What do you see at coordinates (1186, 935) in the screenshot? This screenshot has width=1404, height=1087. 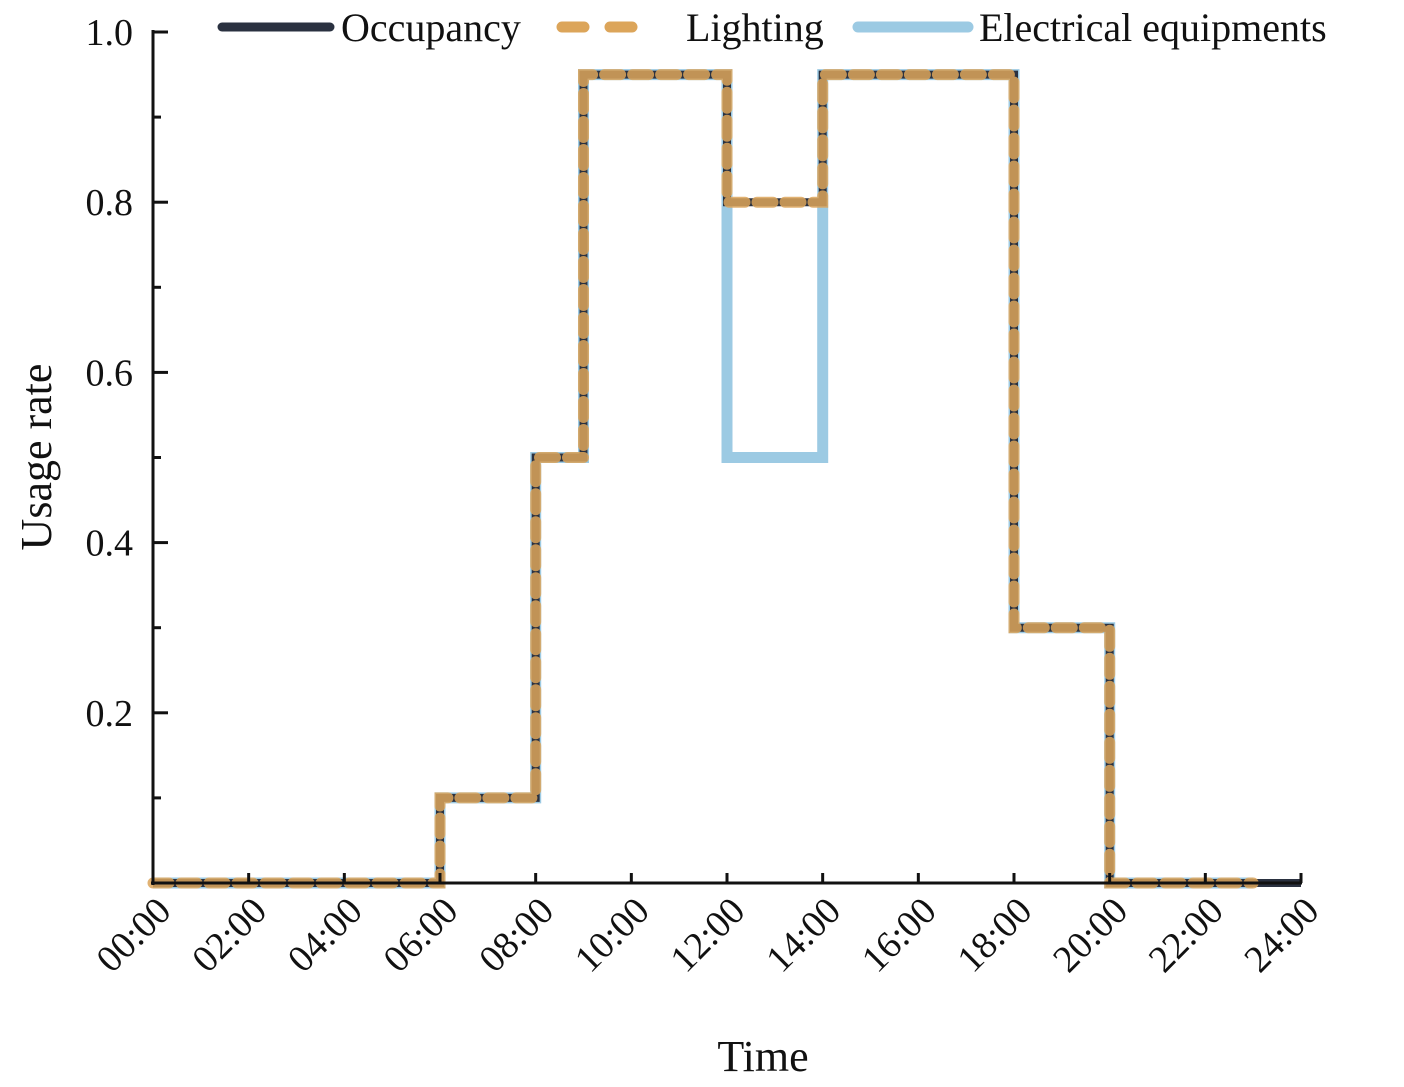 I see `x-tick-label: 22:00` at bounding box center [1186, 935].